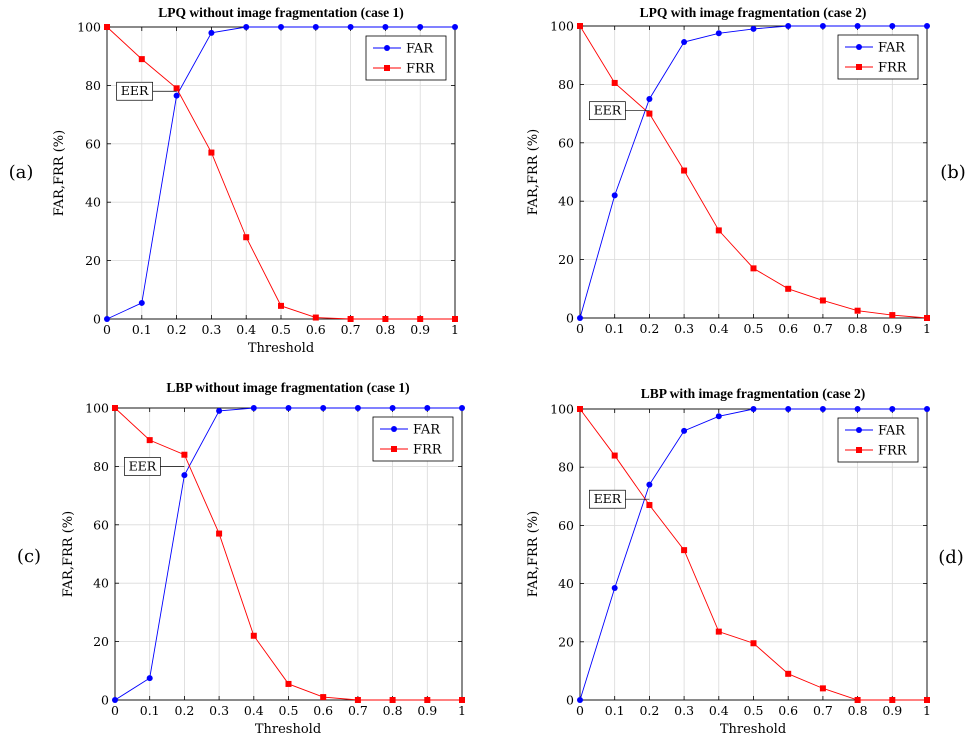  I want to click on y-tick-label: 0, so click(97, 319).